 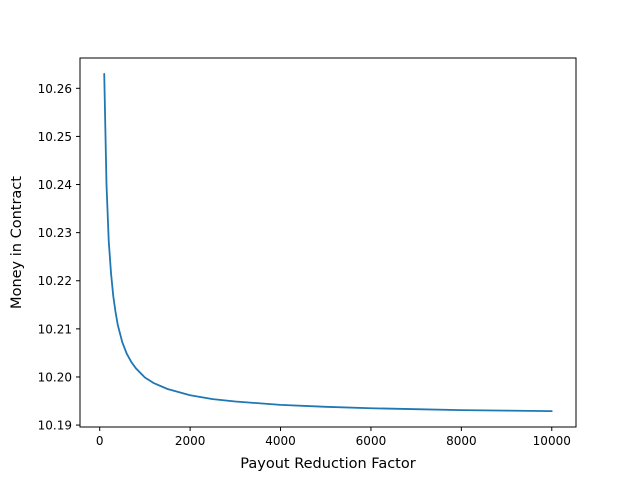 I want to click on y-tick-label: 10.26, so click(x=55, y=89).